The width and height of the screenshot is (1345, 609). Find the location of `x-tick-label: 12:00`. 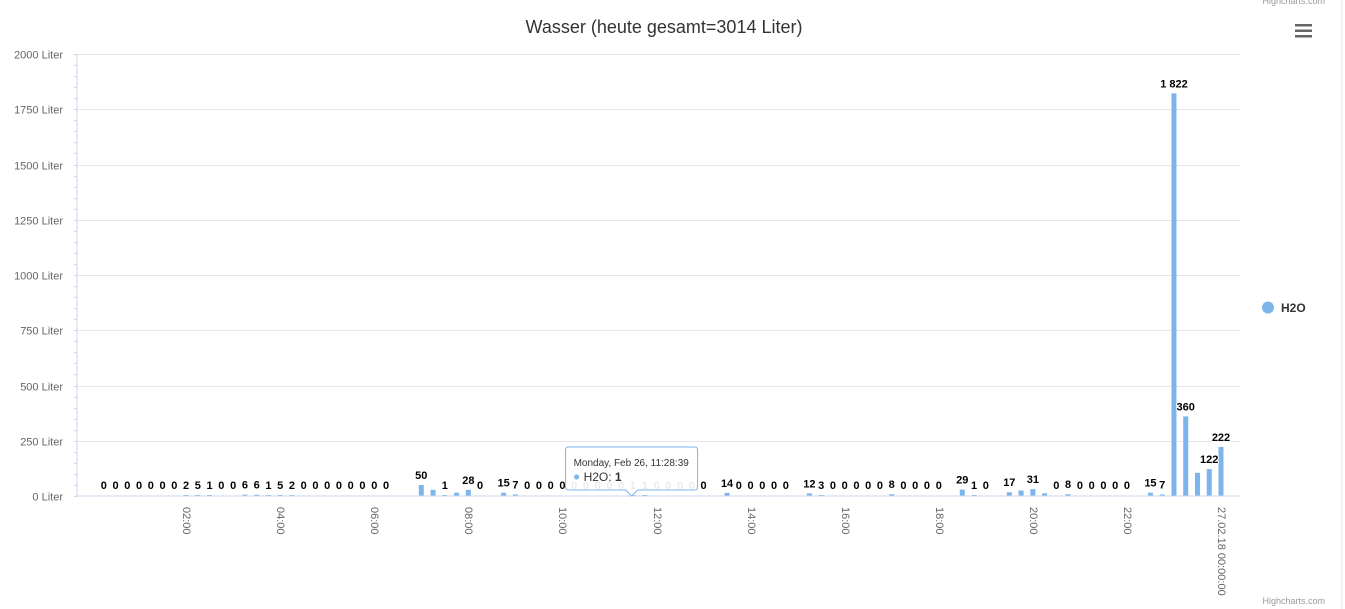

x-tick-label: 12:00 is located at coordinates (657, 521).